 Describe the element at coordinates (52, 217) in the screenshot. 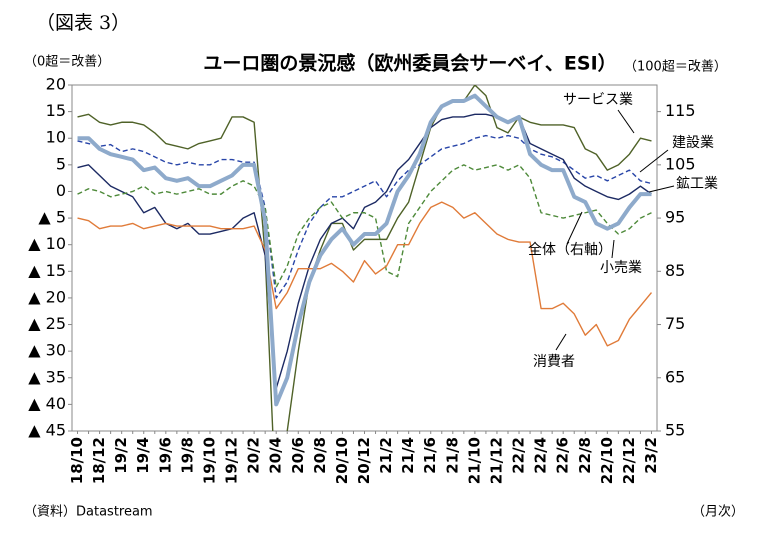

I see `y-tick-label: ▲ 5` at that location.